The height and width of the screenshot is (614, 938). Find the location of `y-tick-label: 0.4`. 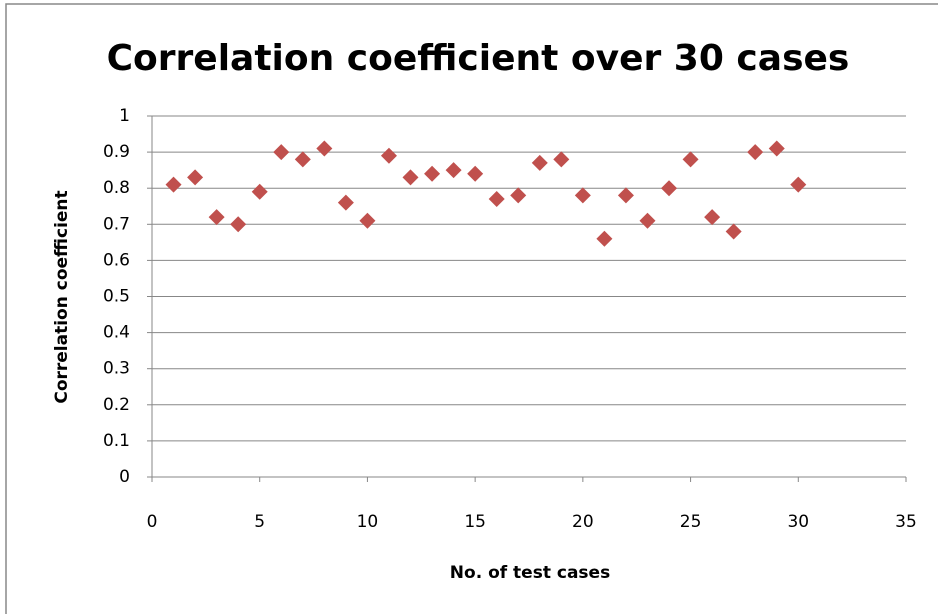

y-tick-label: 0.4 is located at coordinates (116, 333).